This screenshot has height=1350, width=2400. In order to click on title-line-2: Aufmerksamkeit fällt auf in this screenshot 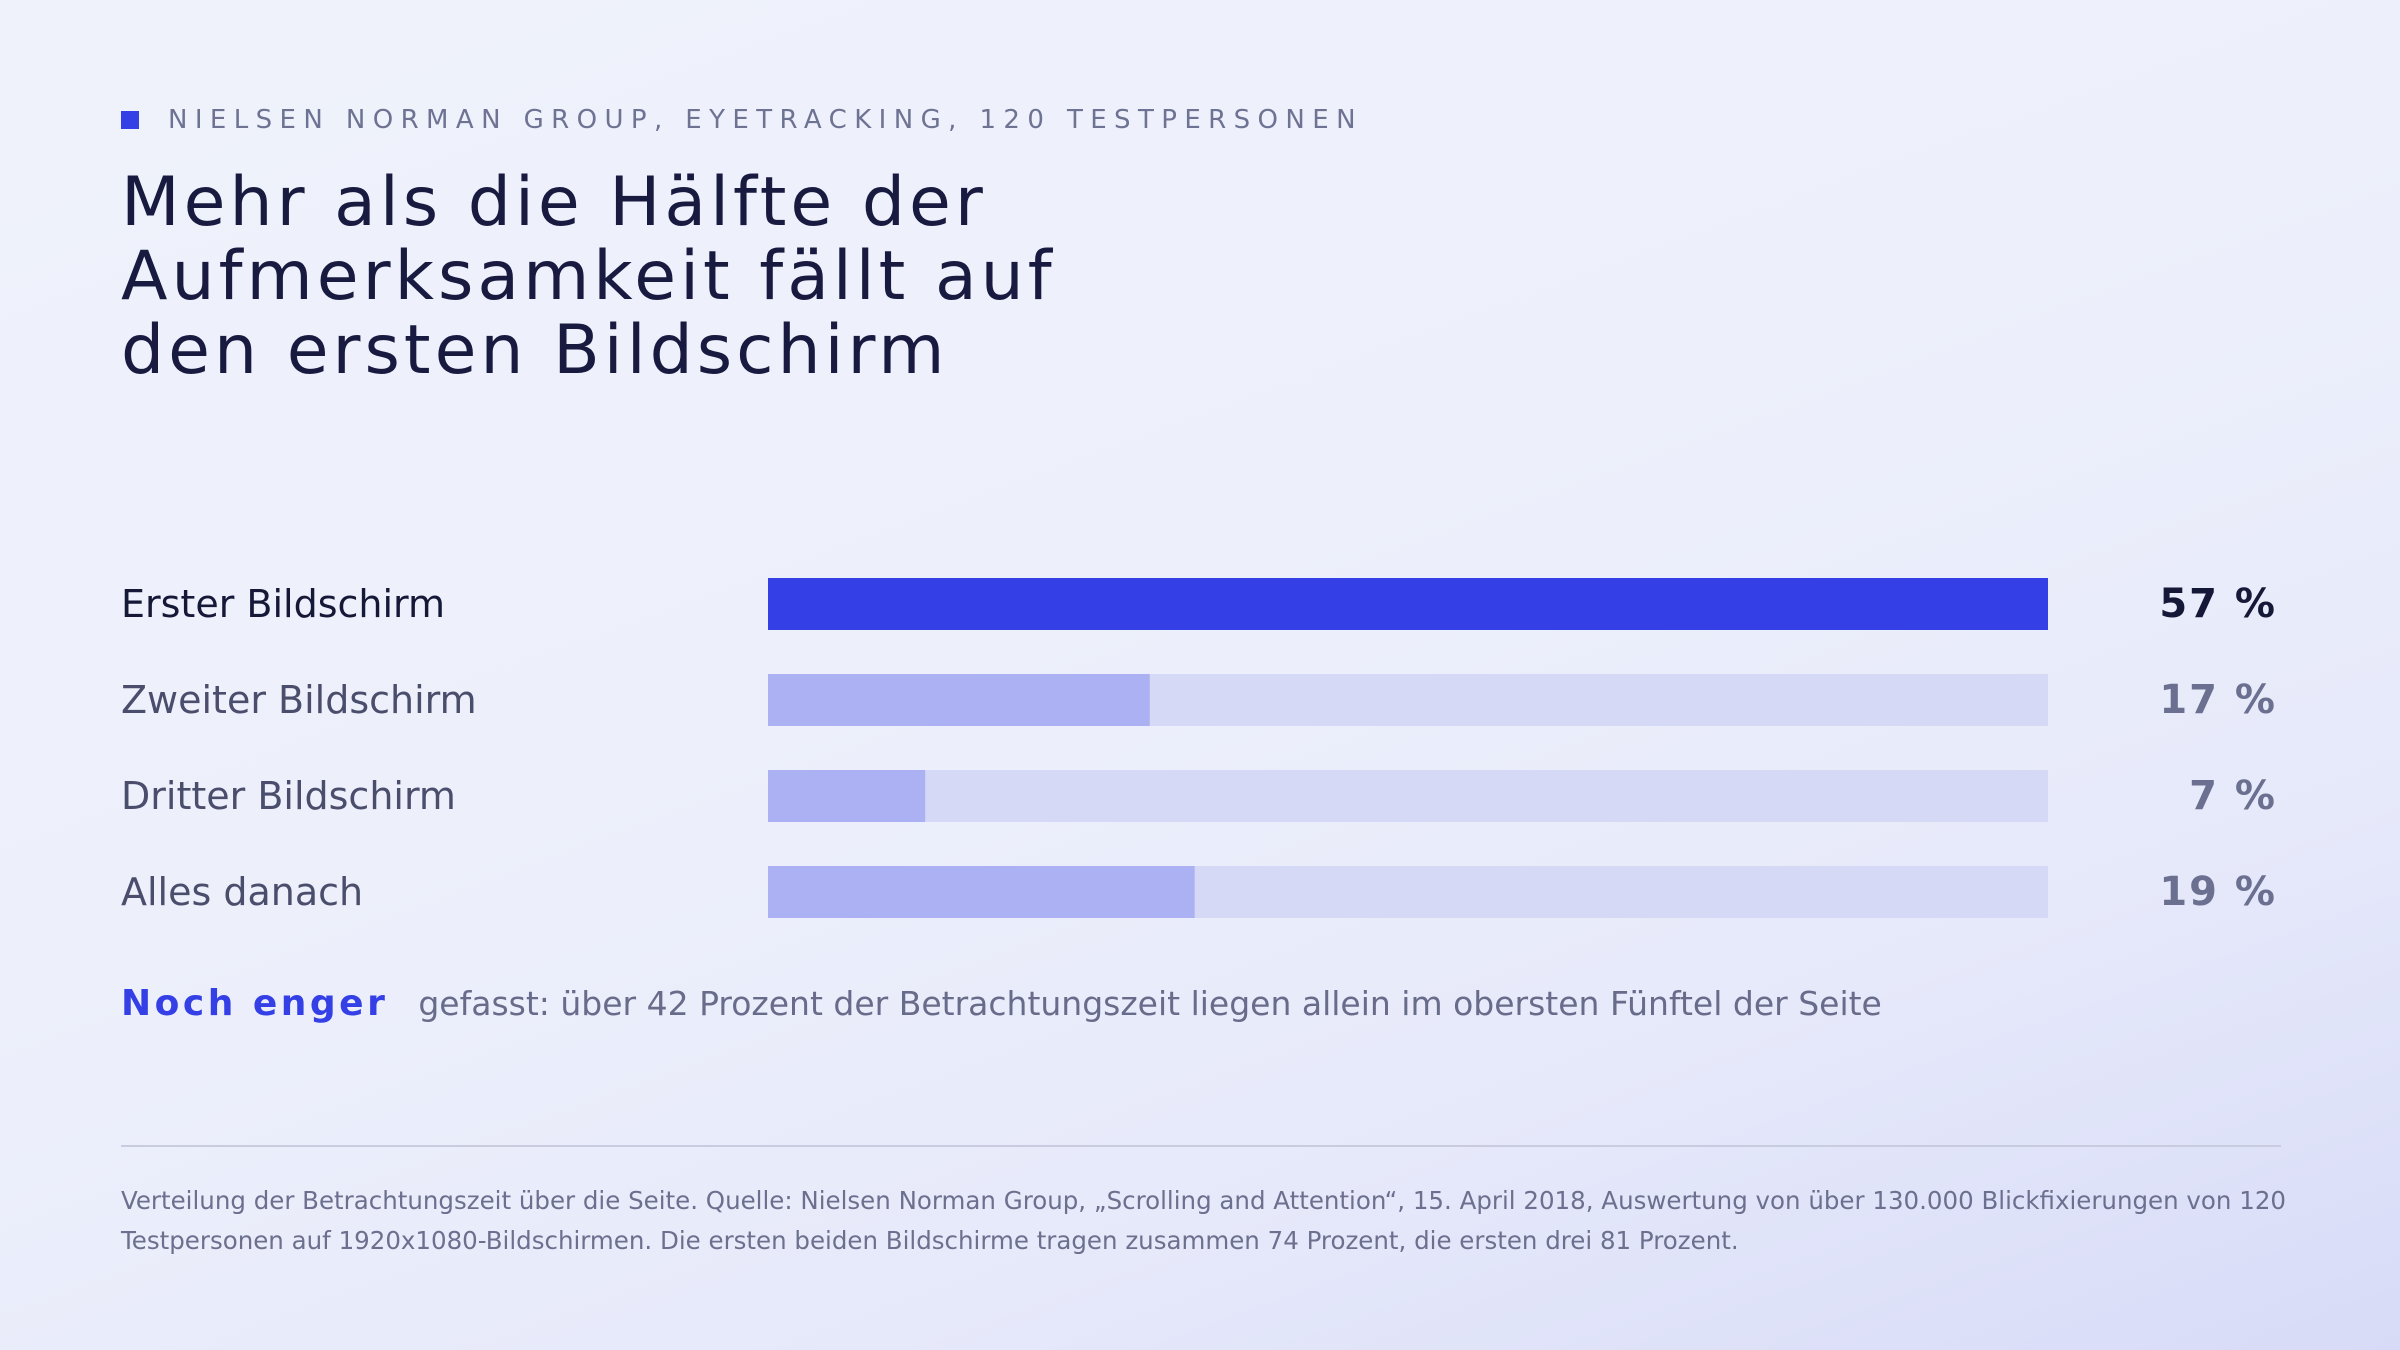, I will do `click(588, 276)`.